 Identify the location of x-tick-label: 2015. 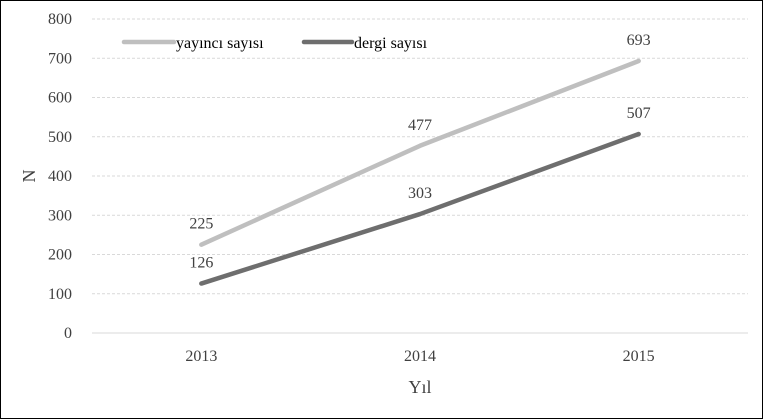
(639, 356).